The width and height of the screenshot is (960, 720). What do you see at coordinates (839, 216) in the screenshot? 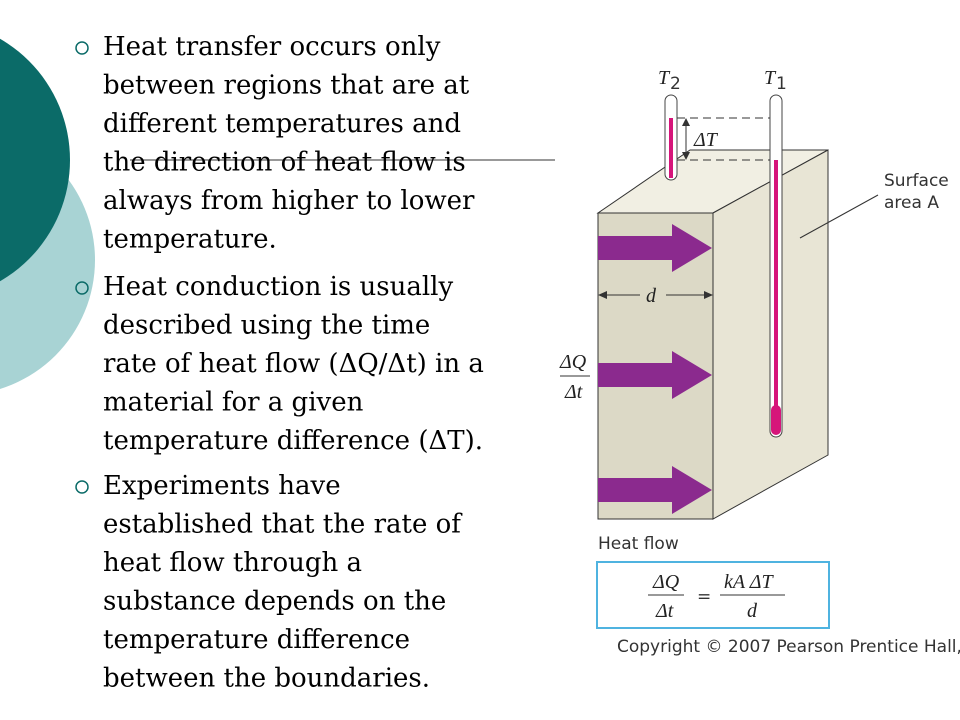
I see `surface-pointer` at bounding box center [839, 216].